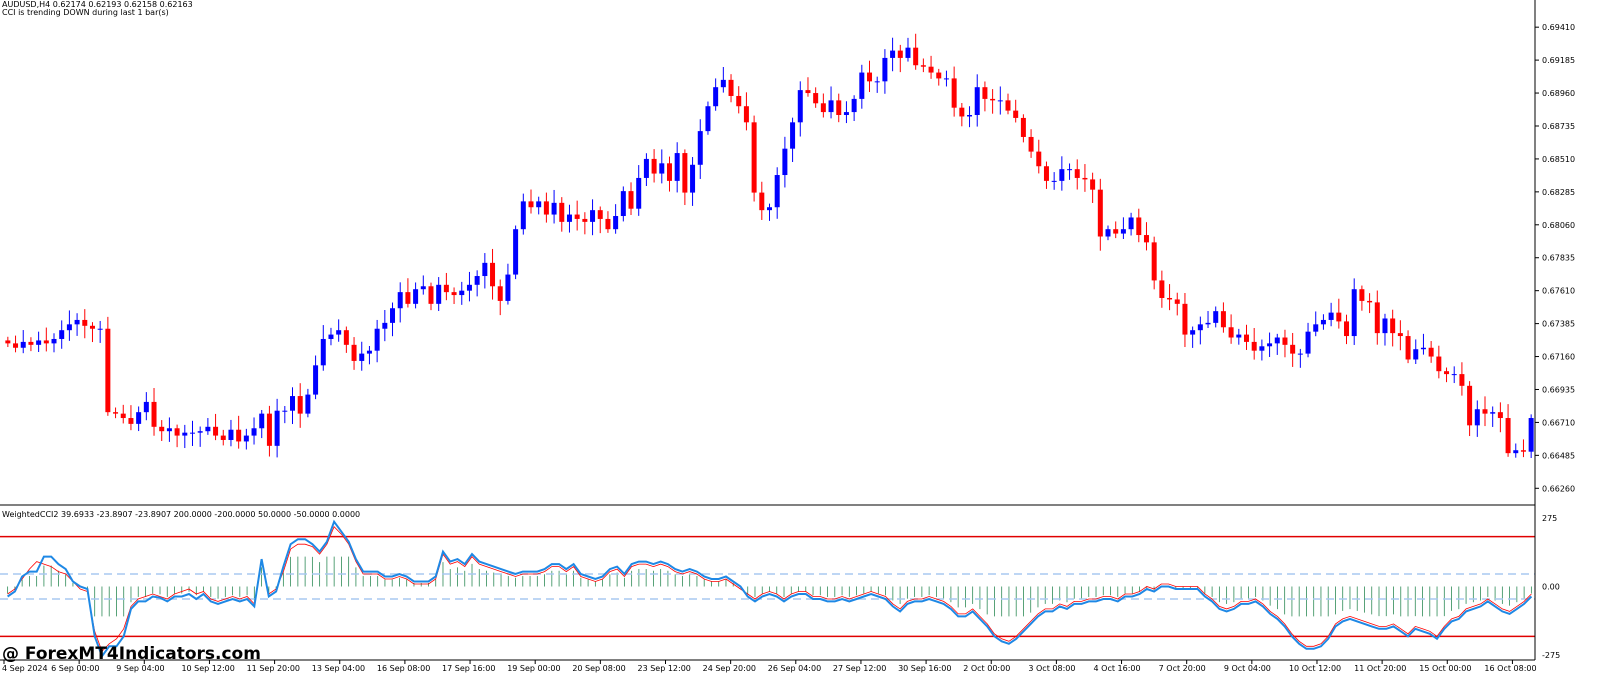  I want to click on time-tick-label: 4 Sep 2024, so click(25, 668).